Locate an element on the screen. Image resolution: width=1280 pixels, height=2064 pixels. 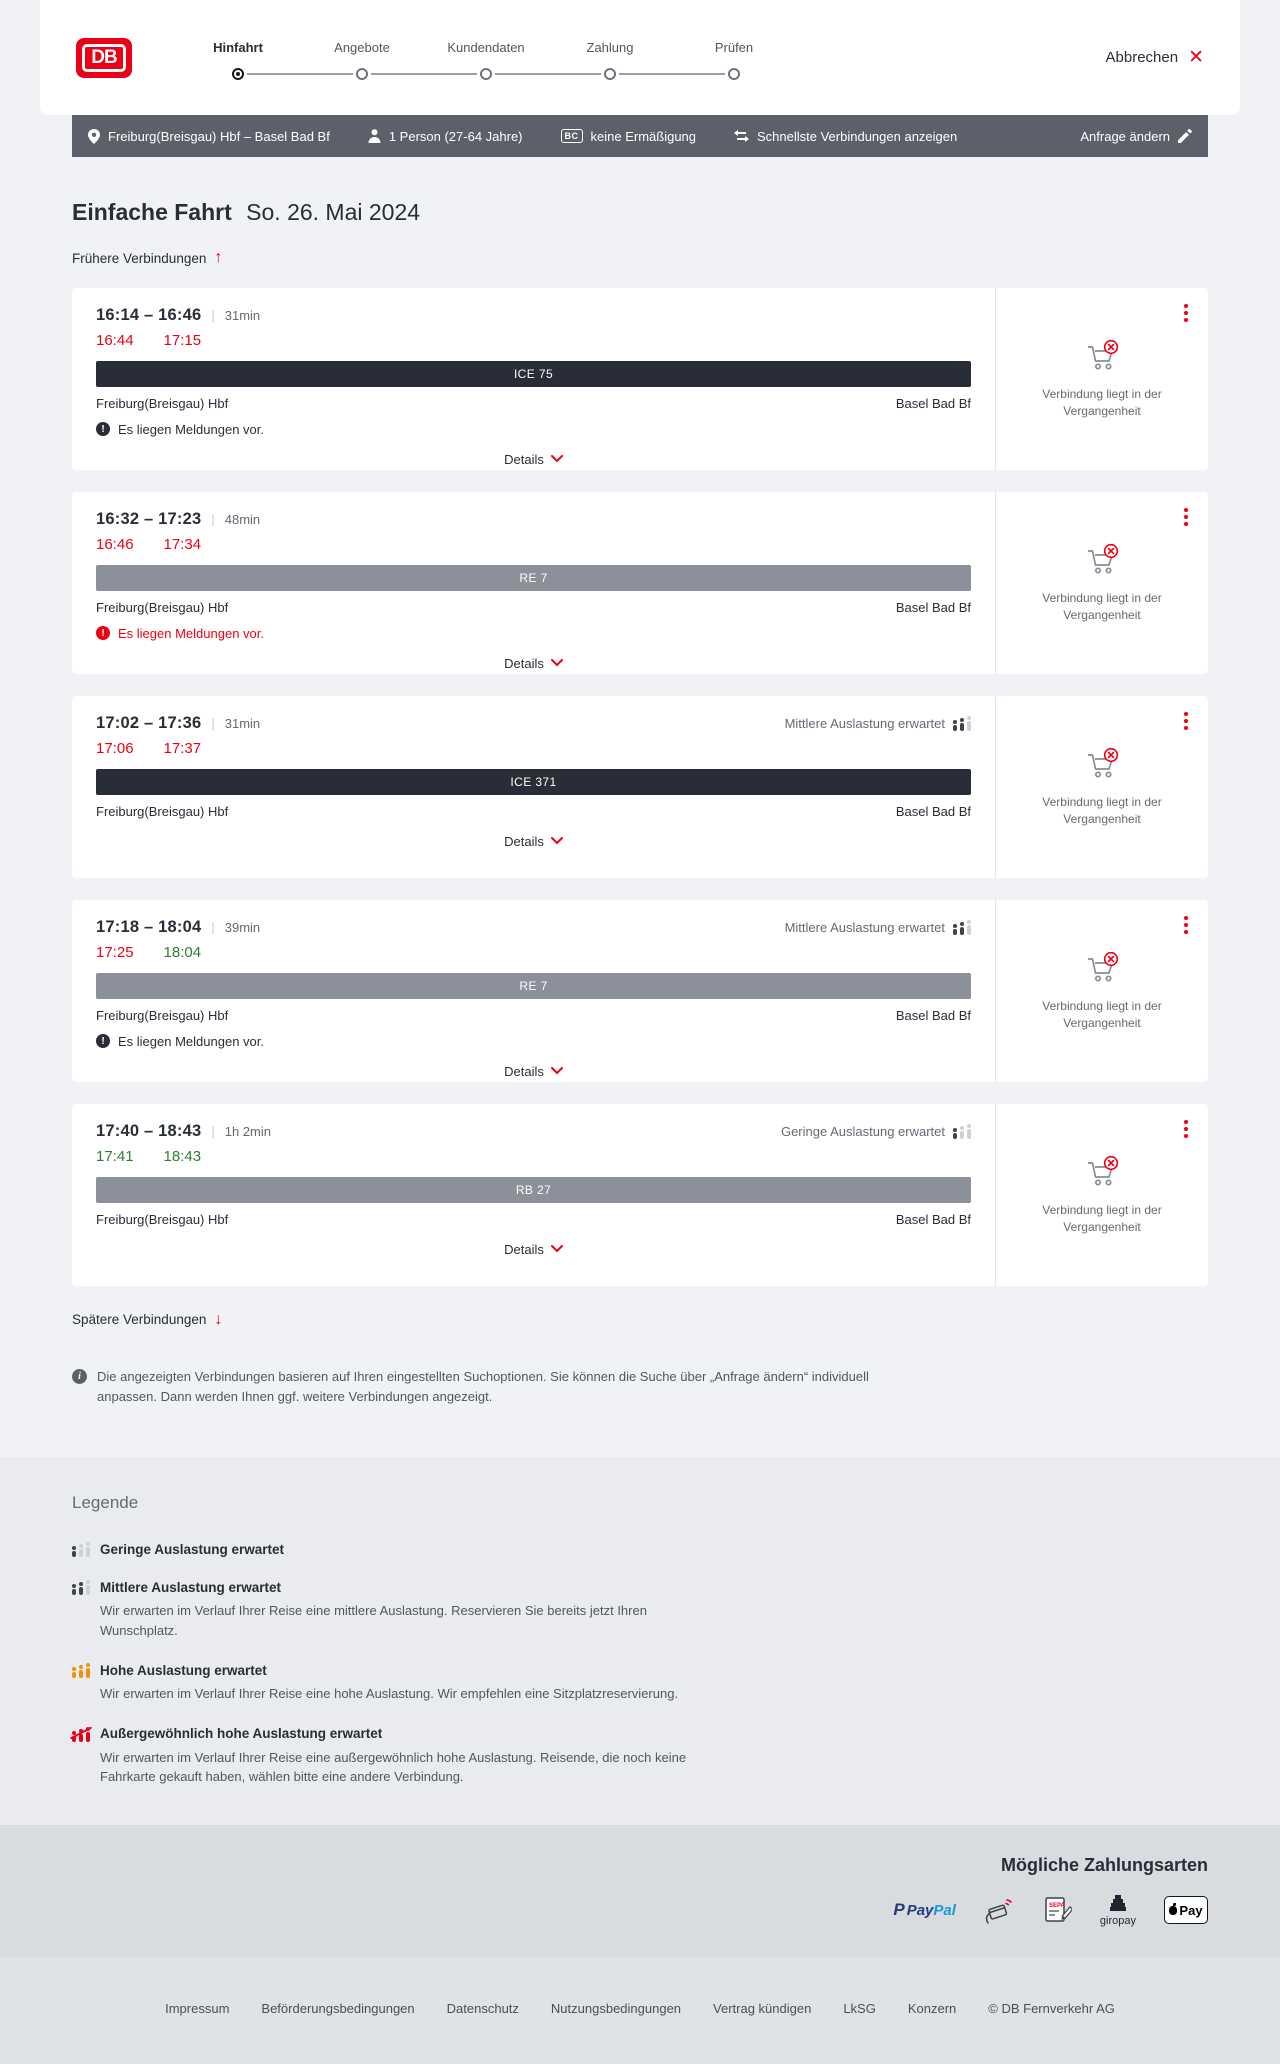
actual-arrival-time: 17:15 is located at coordinates (182, 340).